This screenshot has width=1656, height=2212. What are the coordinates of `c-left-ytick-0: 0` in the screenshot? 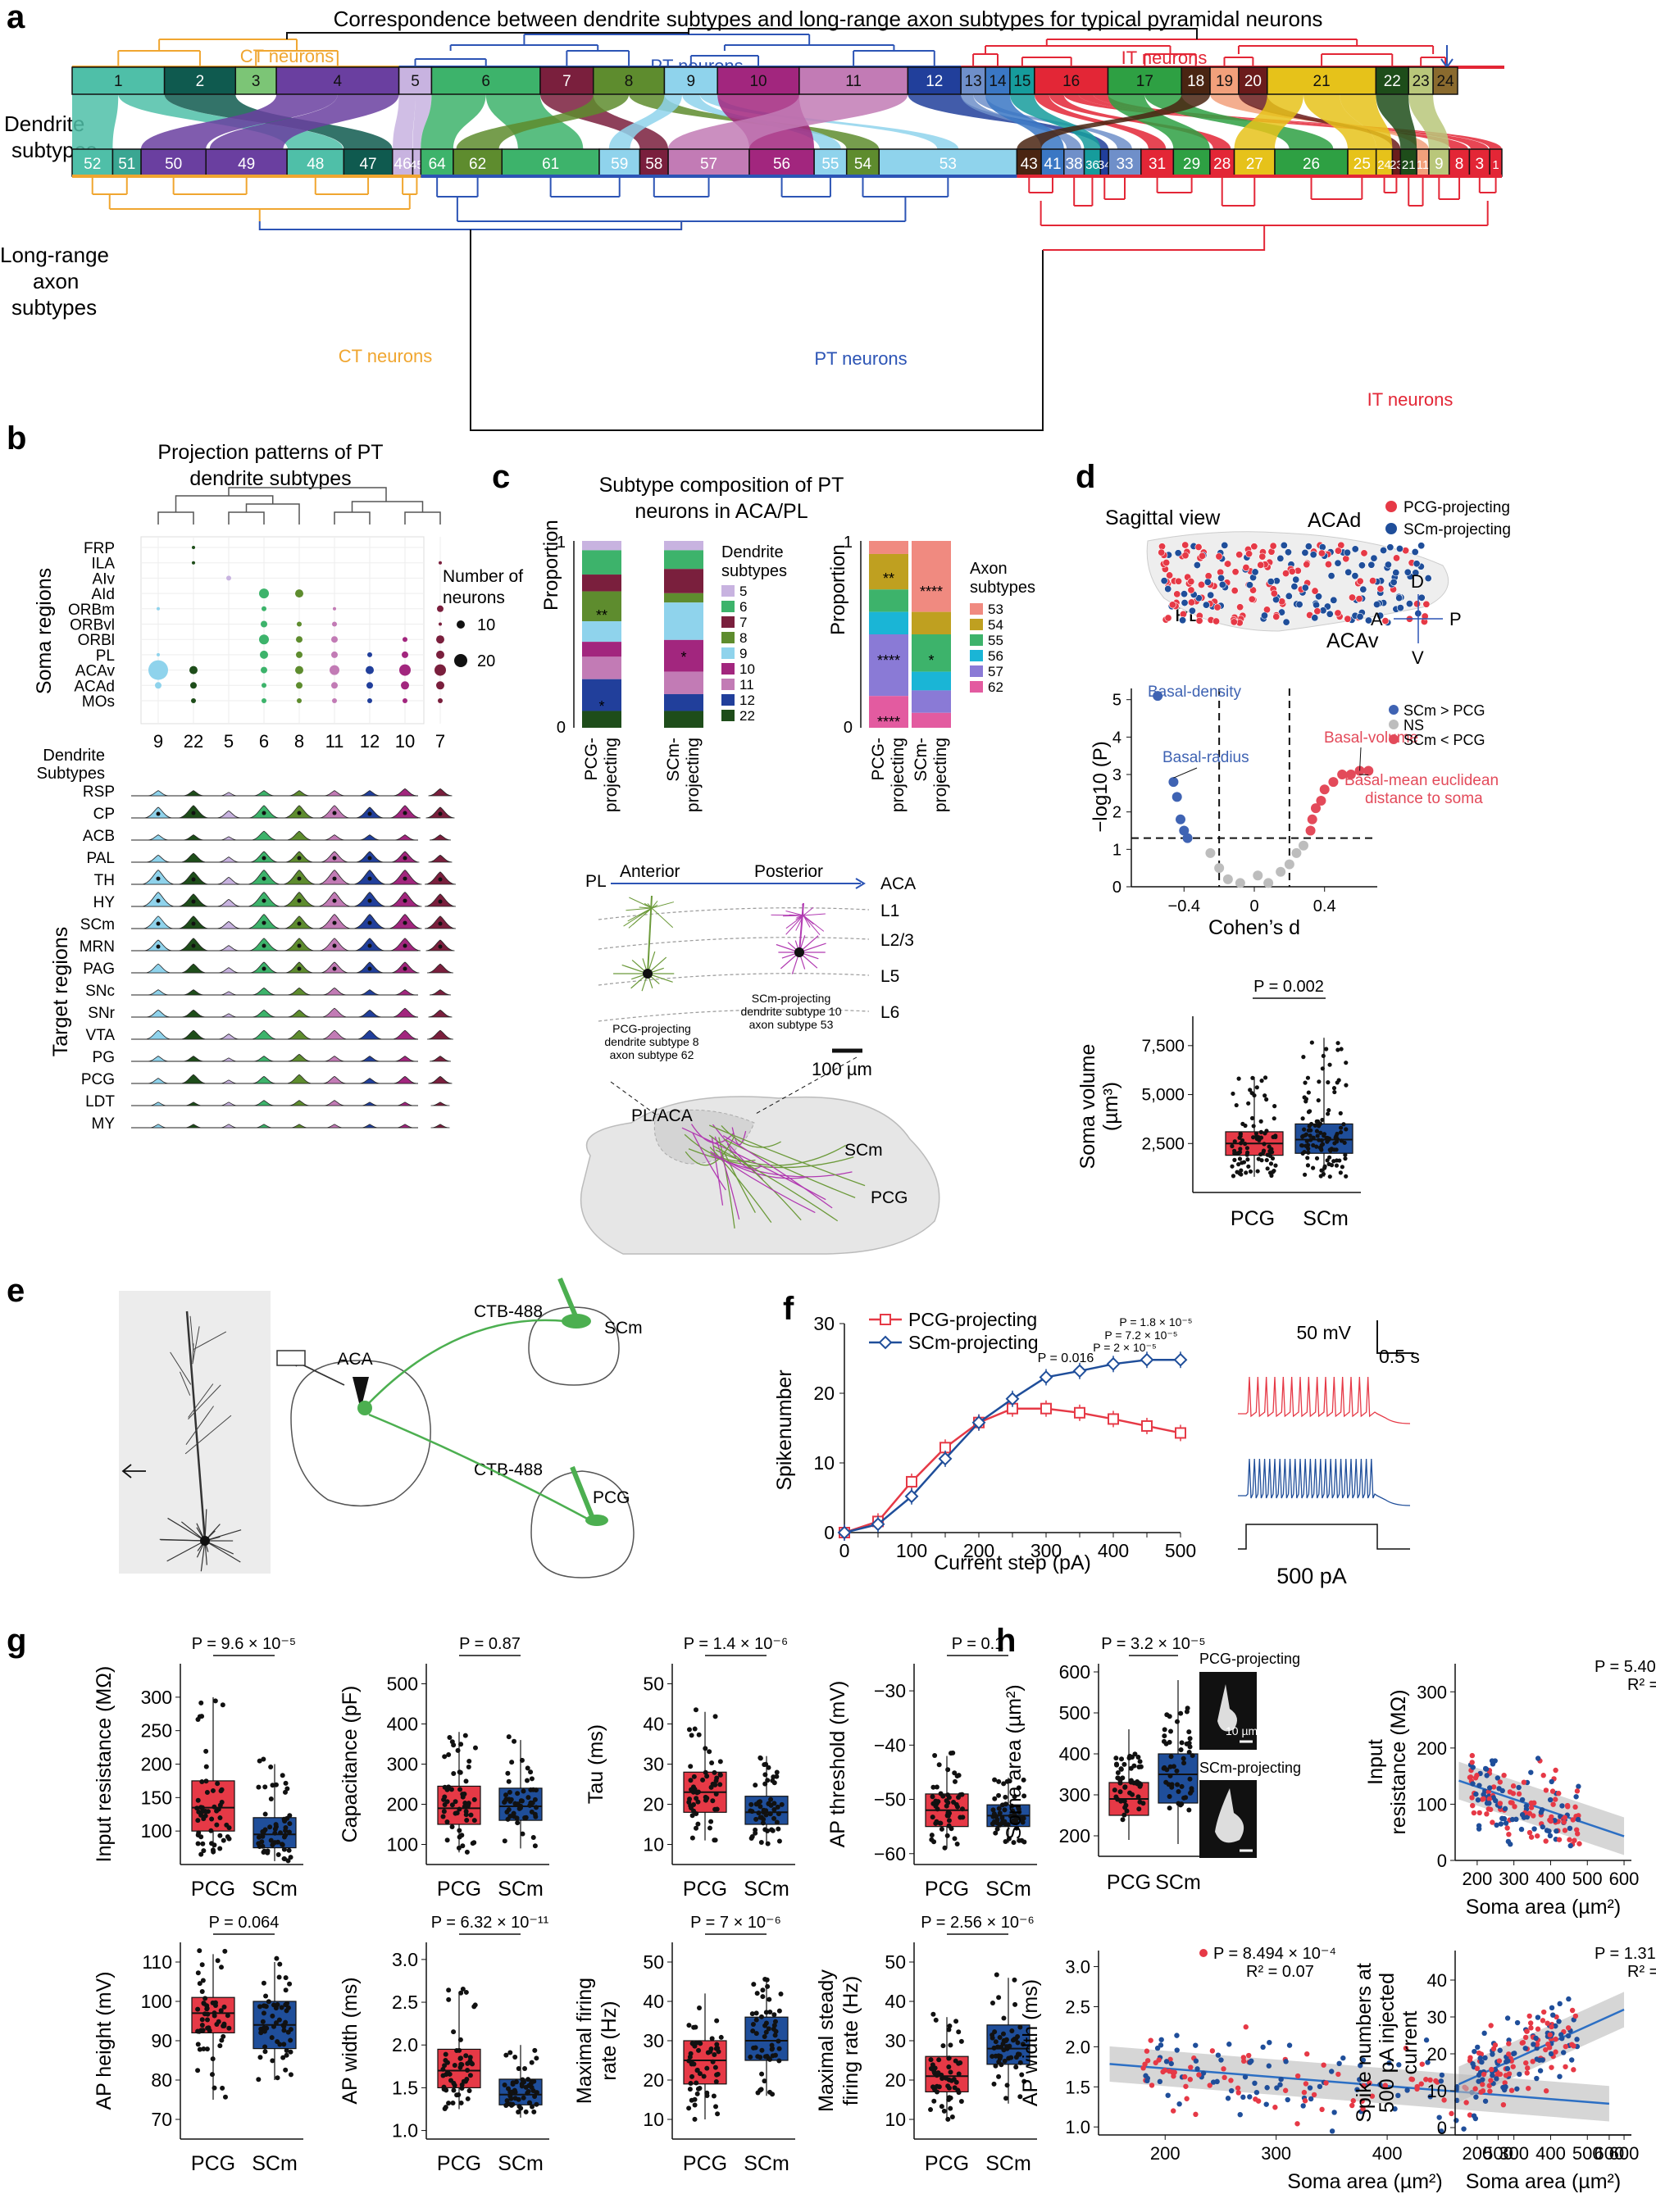 It's located at (561, 728).